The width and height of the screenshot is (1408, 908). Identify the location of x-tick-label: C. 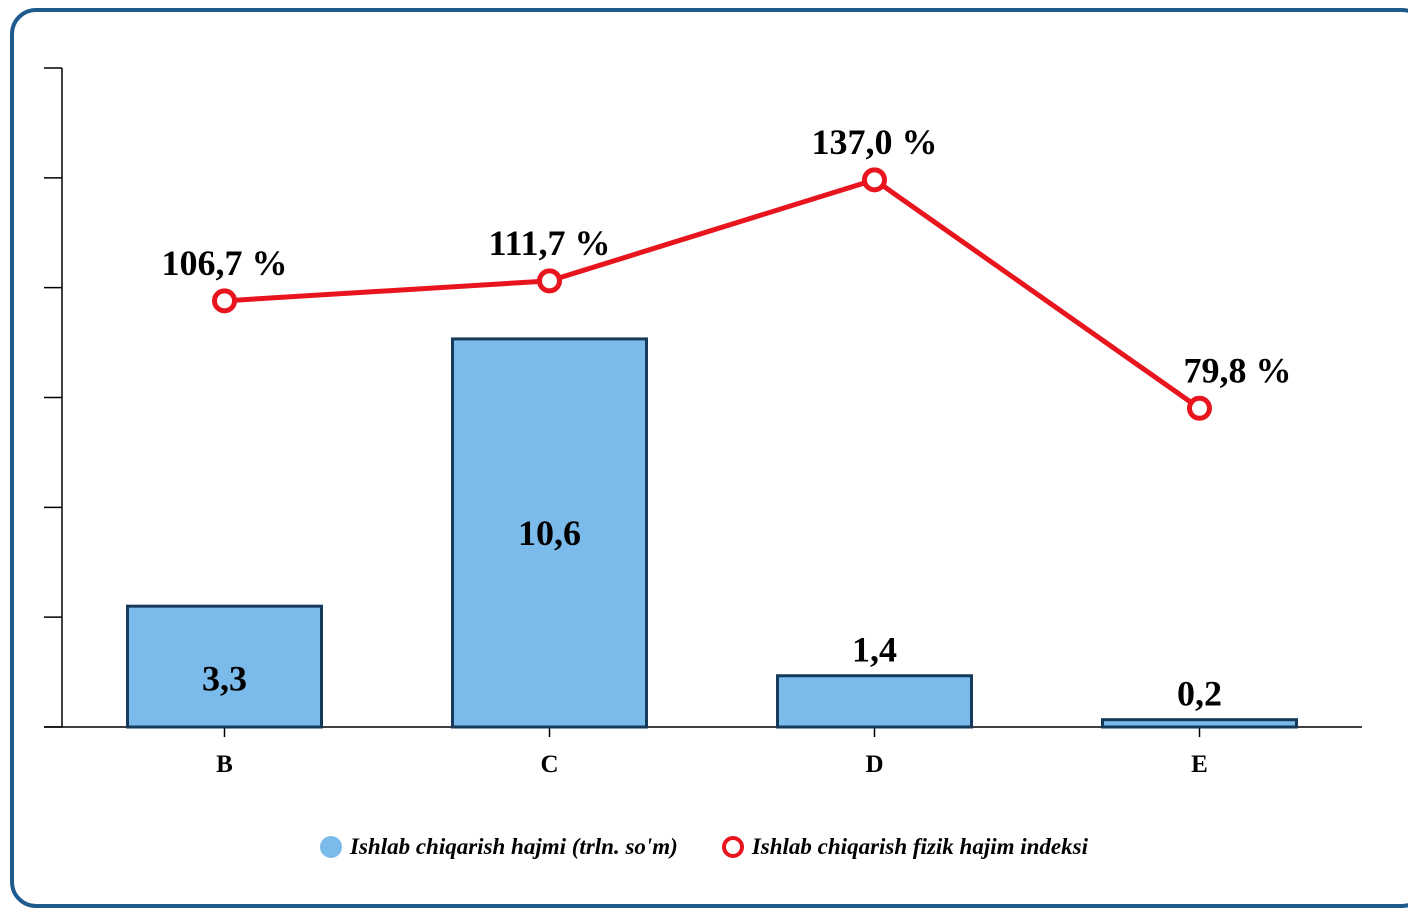
(549, 764).